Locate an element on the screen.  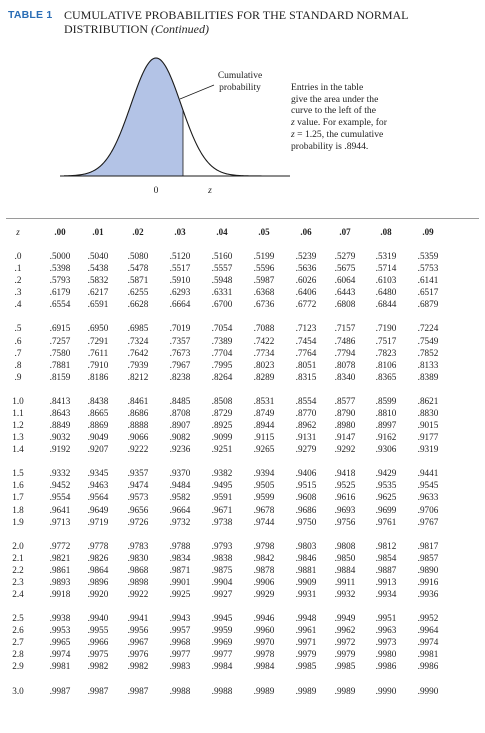
probability-cell: .9793 is located at coordinates (222, 545).